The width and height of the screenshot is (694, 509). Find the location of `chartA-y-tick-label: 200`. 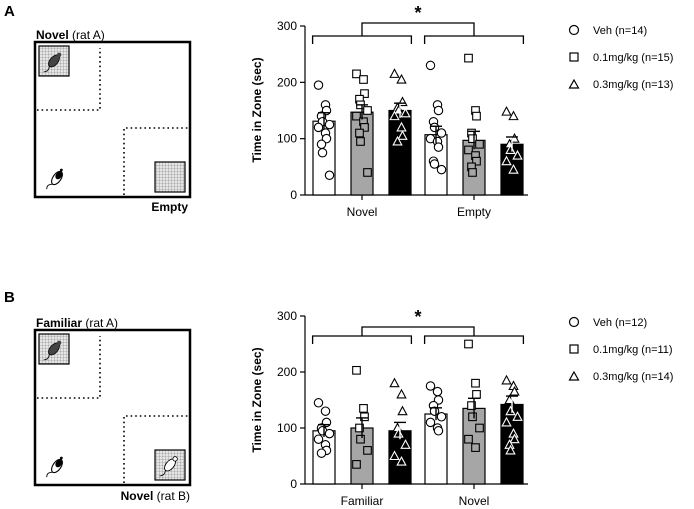

chartA-y-tick-label: 200 is located at coordinates (287, 82).